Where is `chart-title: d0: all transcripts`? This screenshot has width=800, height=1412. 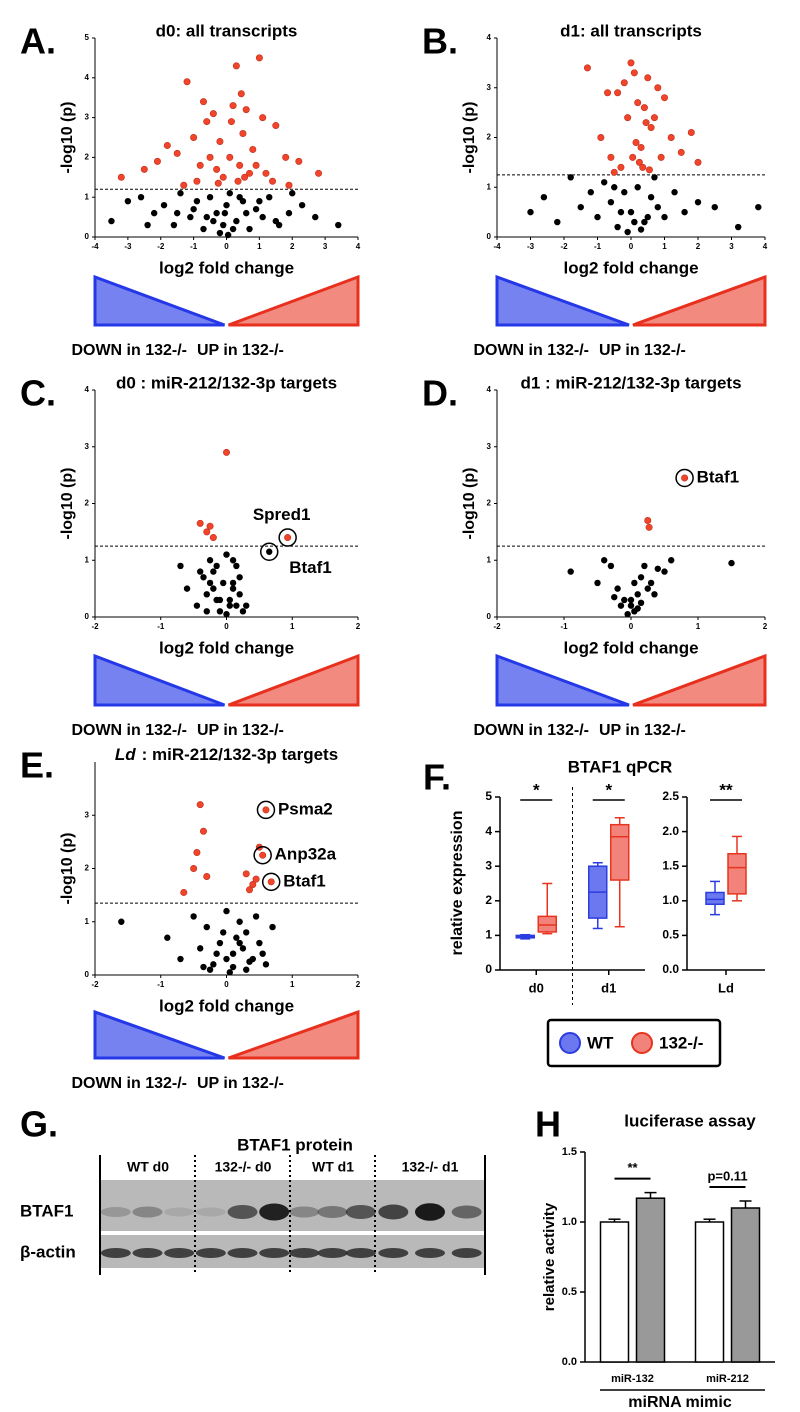
chart-title: d0: all transcripts is located at coordinates (227, 30).